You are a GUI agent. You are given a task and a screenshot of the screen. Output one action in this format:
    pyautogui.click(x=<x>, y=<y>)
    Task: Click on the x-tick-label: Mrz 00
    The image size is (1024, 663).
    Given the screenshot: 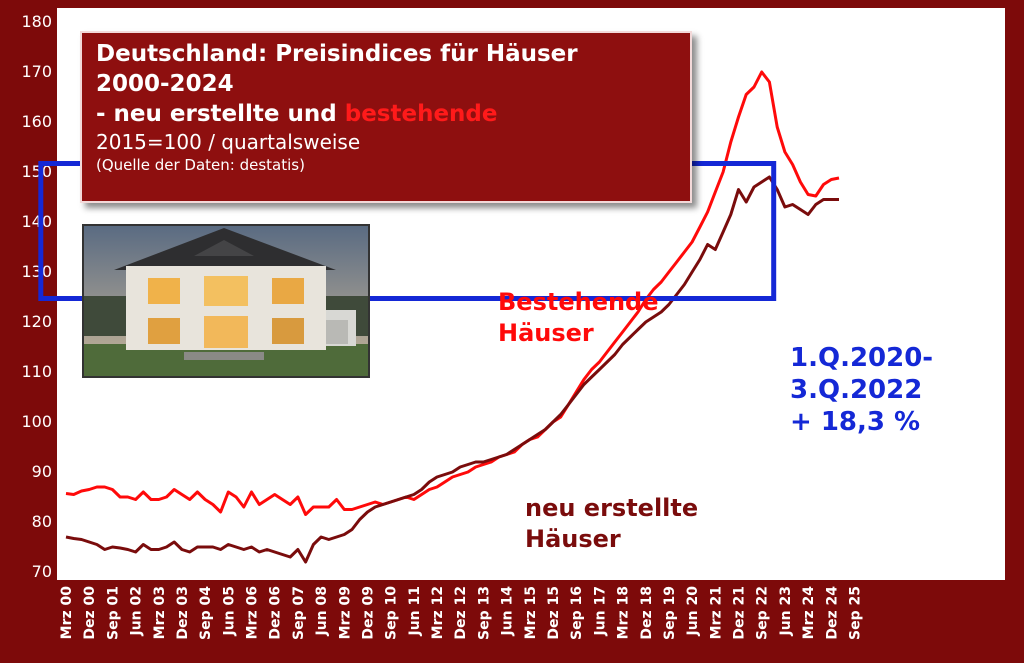 What is the action you would take?
    pyautogui.click(x=67, y=613)
    